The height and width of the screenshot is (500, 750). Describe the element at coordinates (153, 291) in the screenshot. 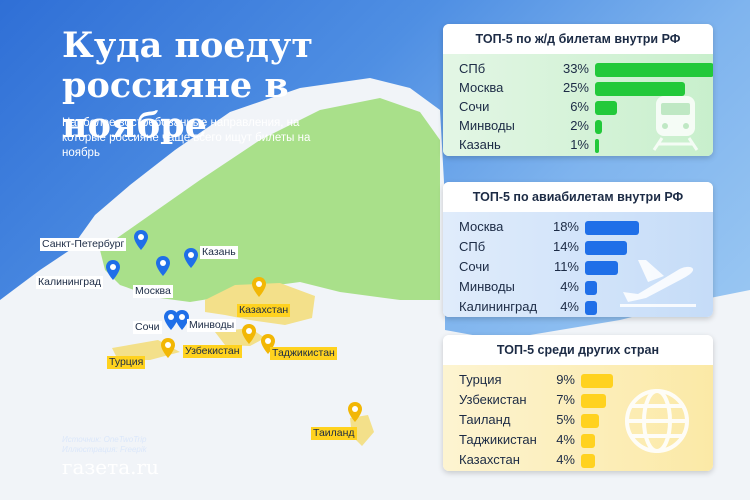

I see `city-label-moscow: Москва` at that location.